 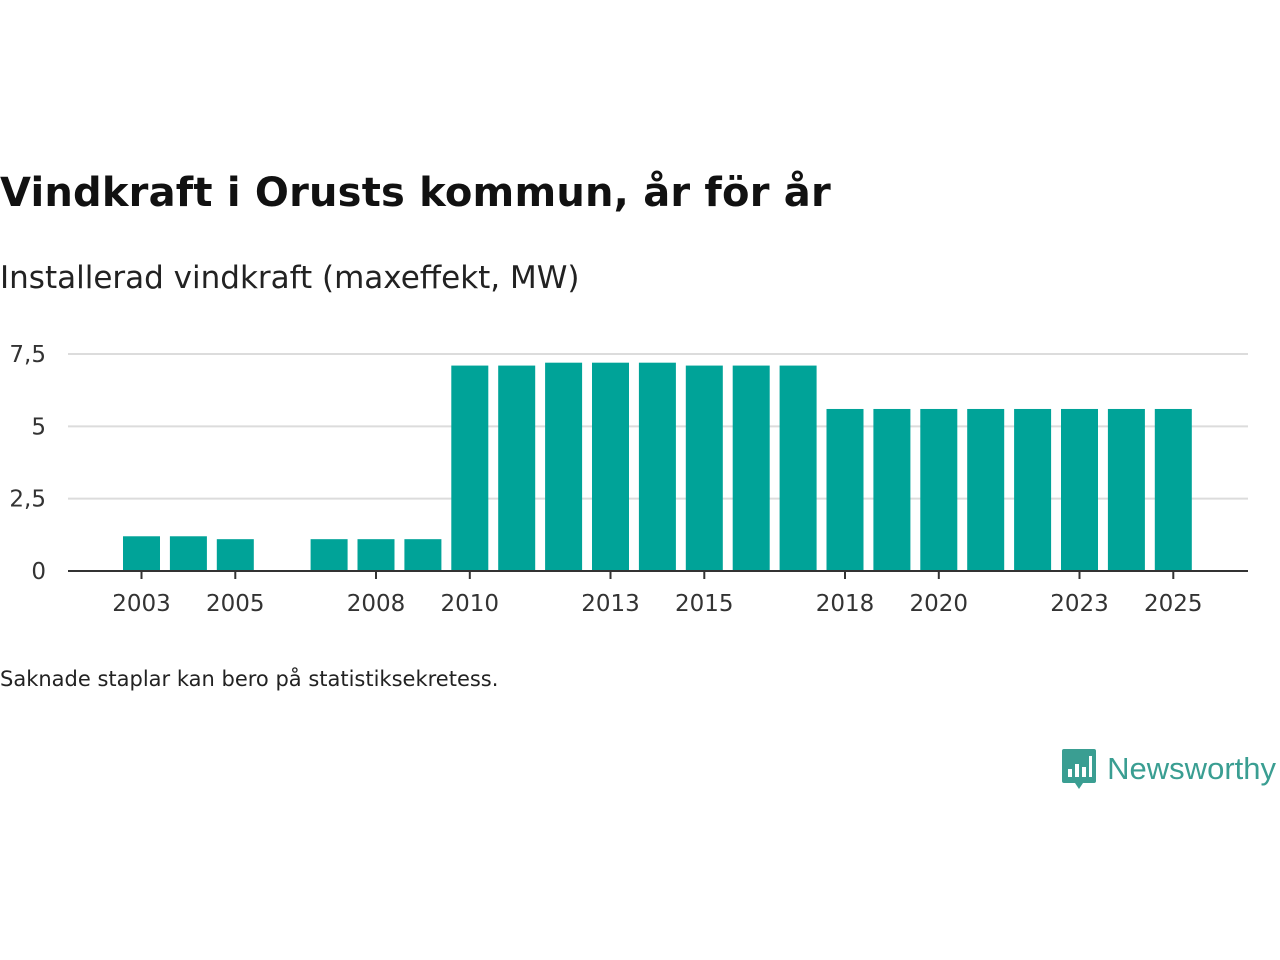 I want to click on brand-name: Newsworthy, so click(x=1191, y=768).